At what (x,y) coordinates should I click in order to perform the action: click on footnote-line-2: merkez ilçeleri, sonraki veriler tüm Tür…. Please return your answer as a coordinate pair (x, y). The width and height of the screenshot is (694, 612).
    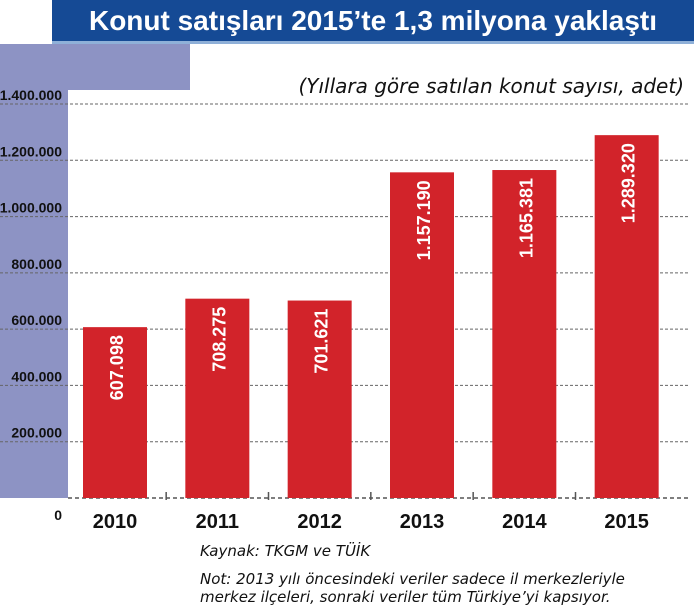
    Looking at the image, I should click on (405, 597).